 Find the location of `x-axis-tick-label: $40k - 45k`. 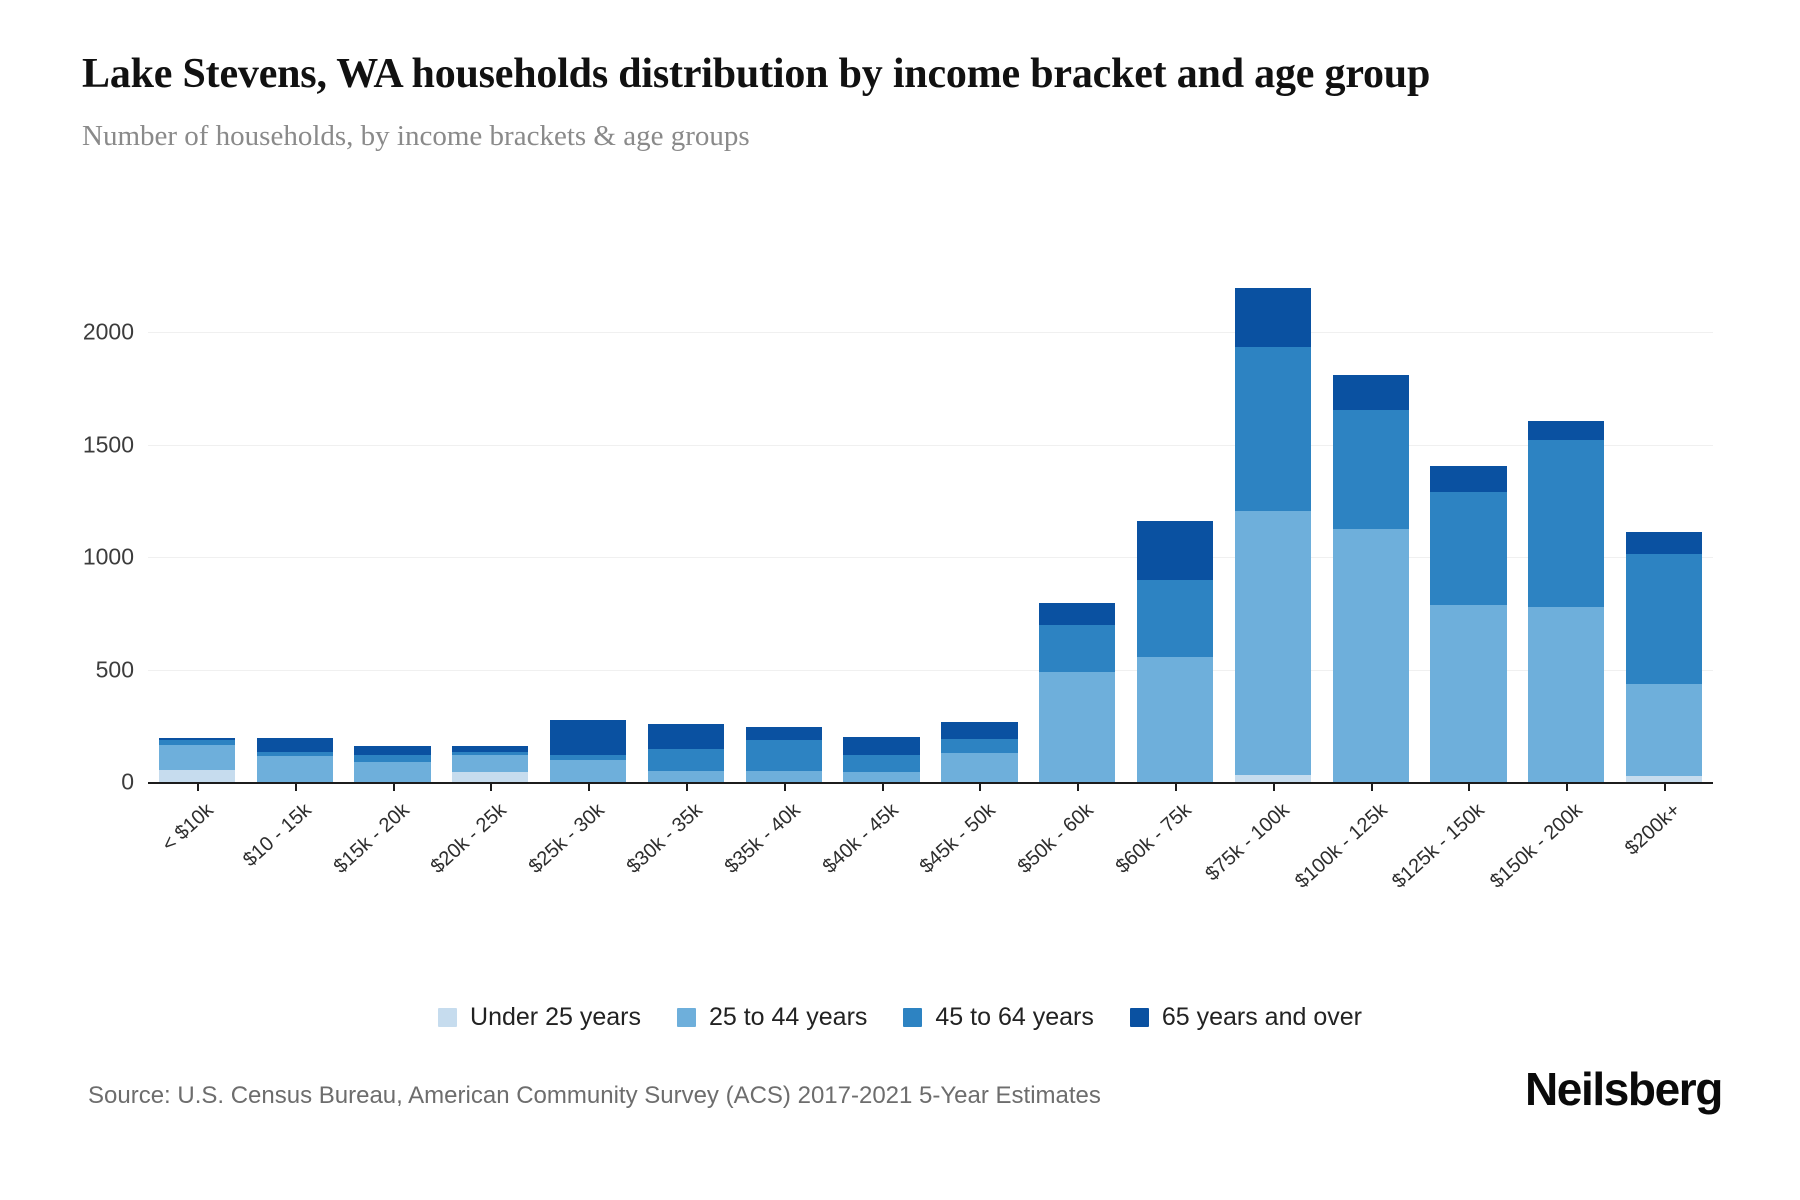

x-axis-tick-label: $40k - 45k is located at coordinates (860, 838).